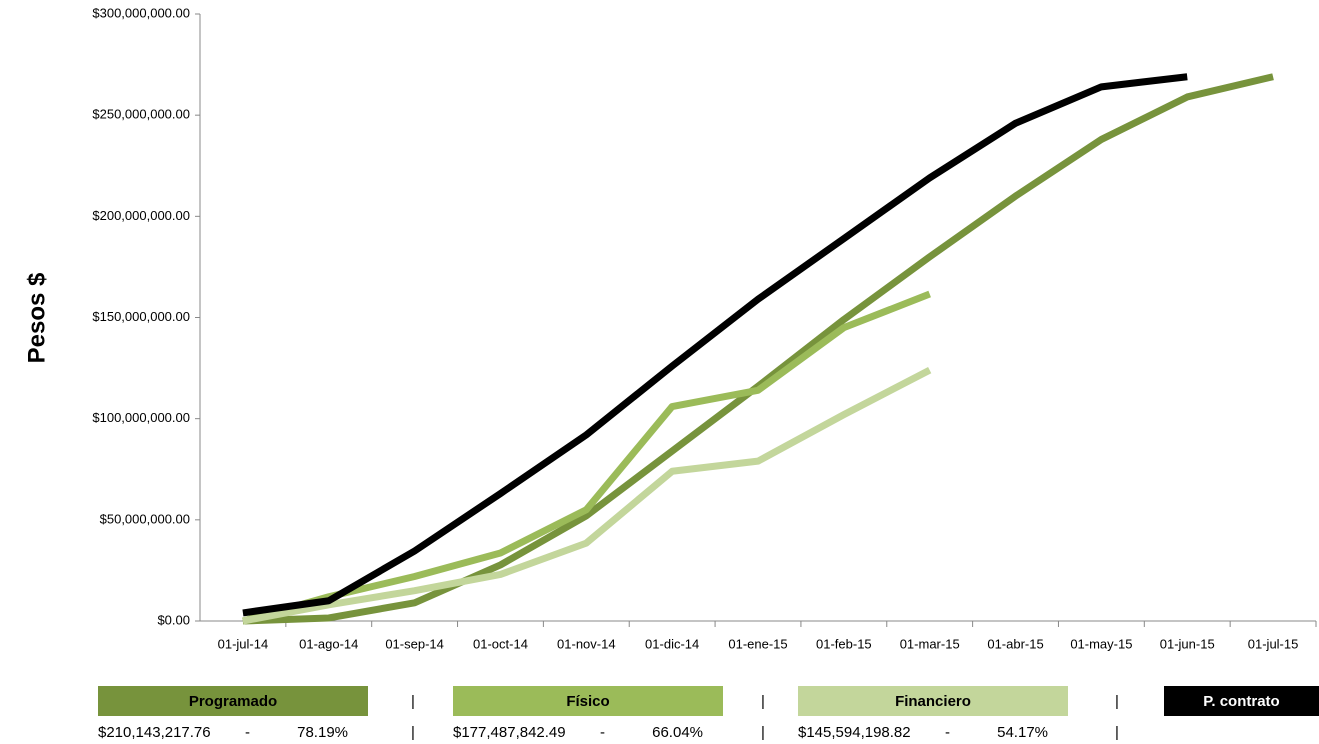  I want to click on summary-percent: 54.17%, so click(1022, 732).